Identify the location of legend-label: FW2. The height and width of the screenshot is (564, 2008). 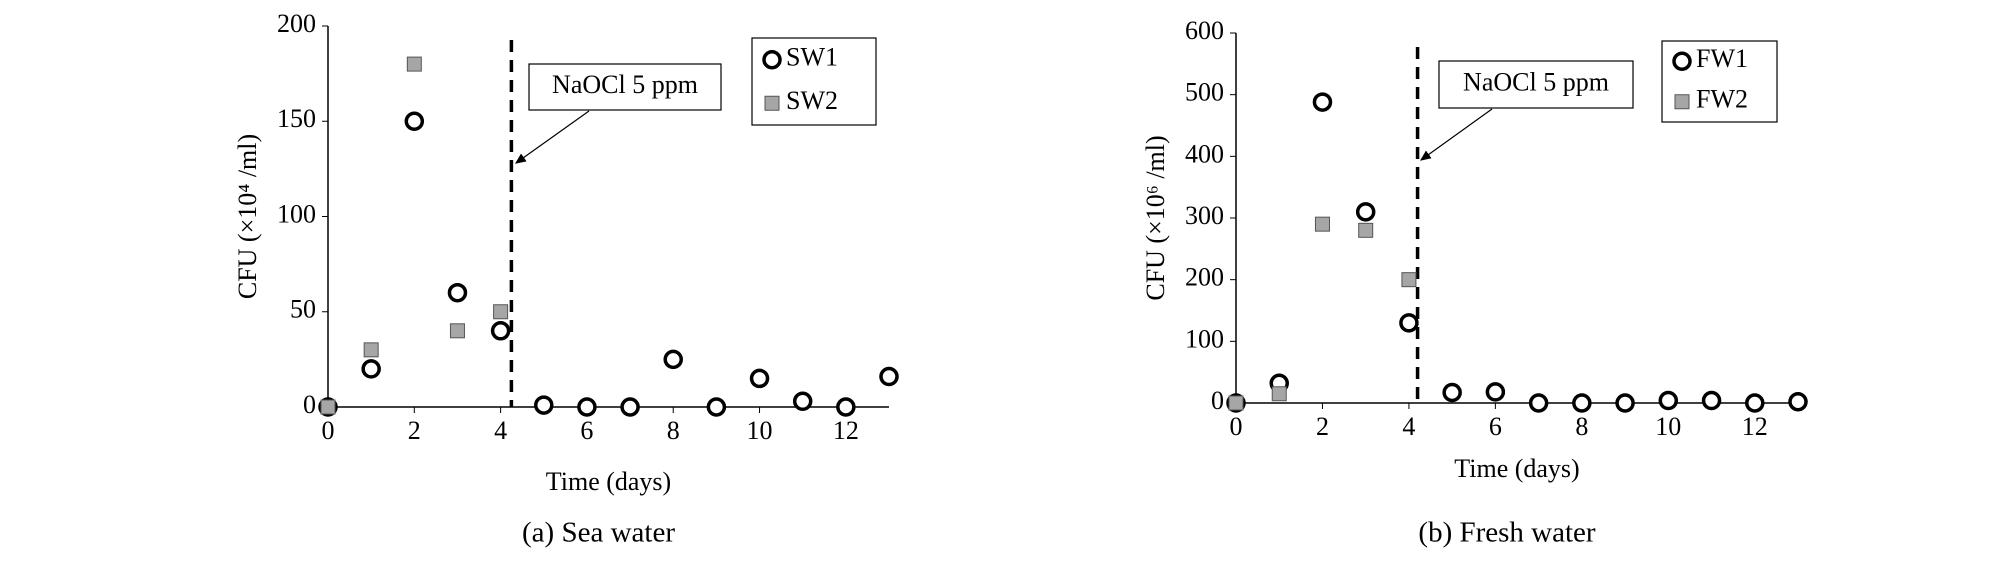
(1722, 99).